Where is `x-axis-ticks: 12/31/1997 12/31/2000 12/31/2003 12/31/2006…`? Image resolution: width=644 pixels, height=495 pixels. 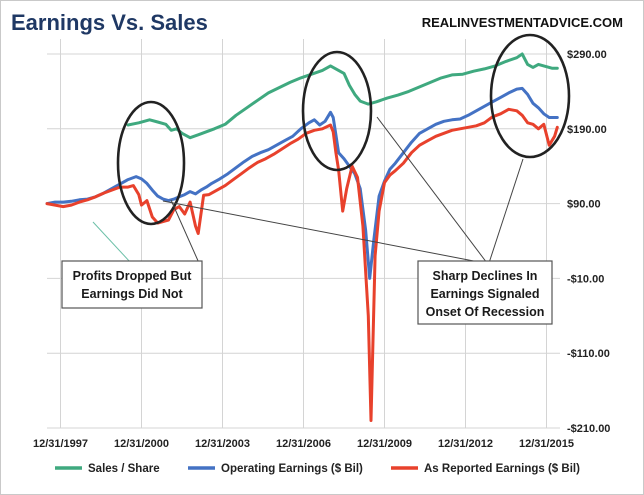 x-axis-ticks: 12/31/1997 12/31/2000 12/31/2003 12/31/2006… is located at coordinates (303, 444).